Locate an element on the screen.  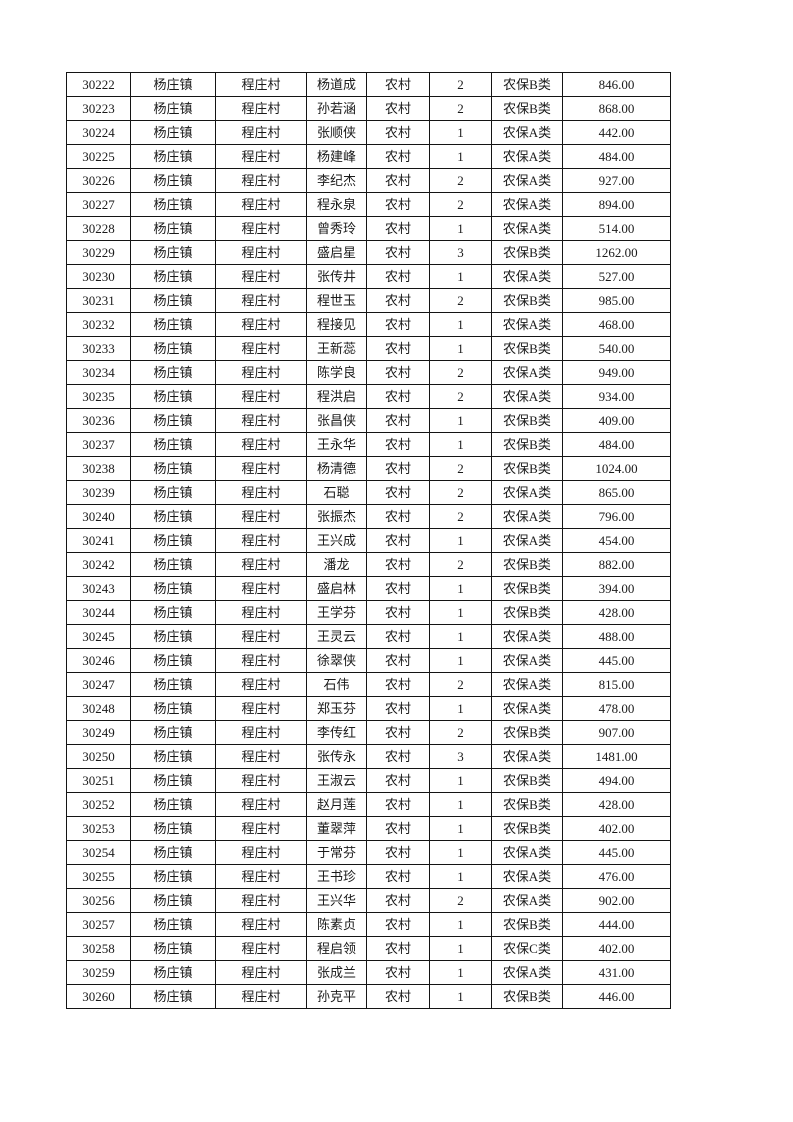
table-row: 30237 杨庄镇 程庄村 王永华 农村 1 农保B类 484.00 is located at coordinates (368, 444).